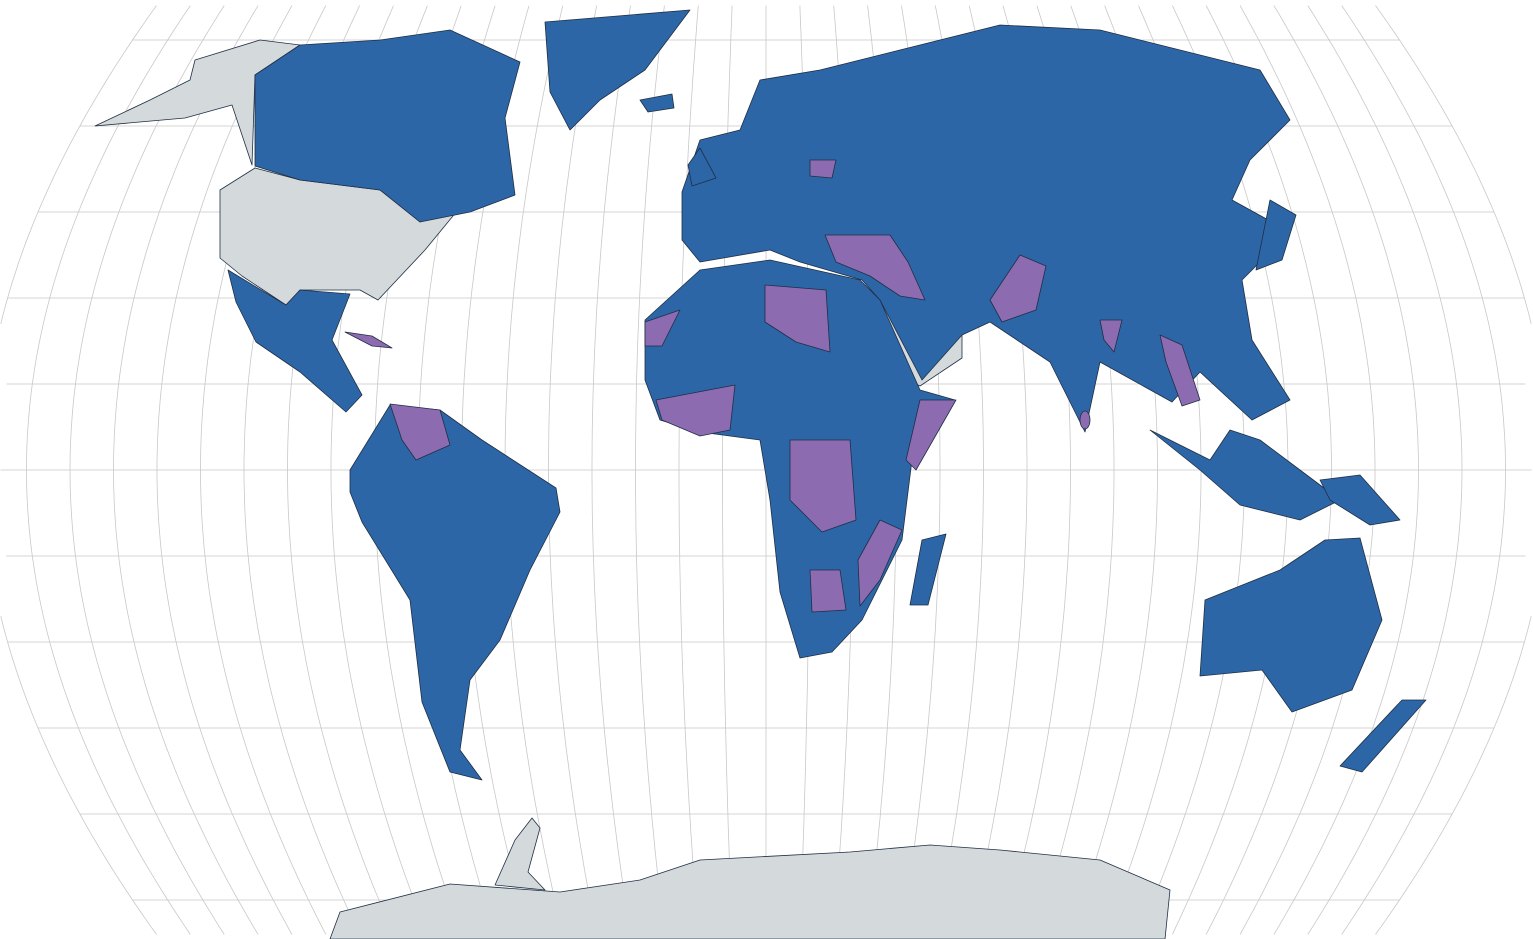  Describe the element at coordinates (828, 591) in the screenshot. I see `region-botswana` at that location.